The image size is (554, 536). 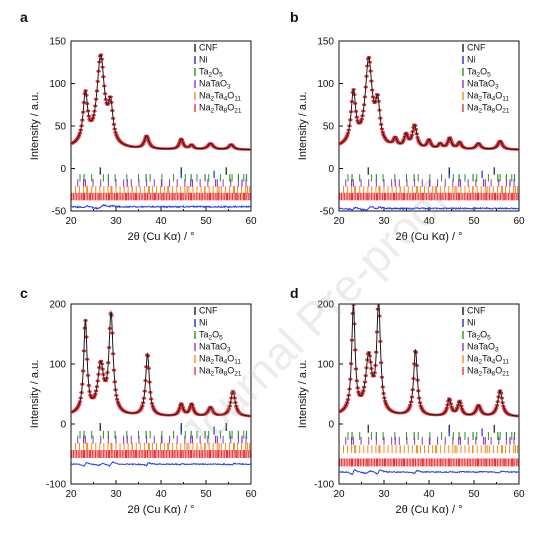 I want to click on panel-label: c, so click(x=24, y=293).